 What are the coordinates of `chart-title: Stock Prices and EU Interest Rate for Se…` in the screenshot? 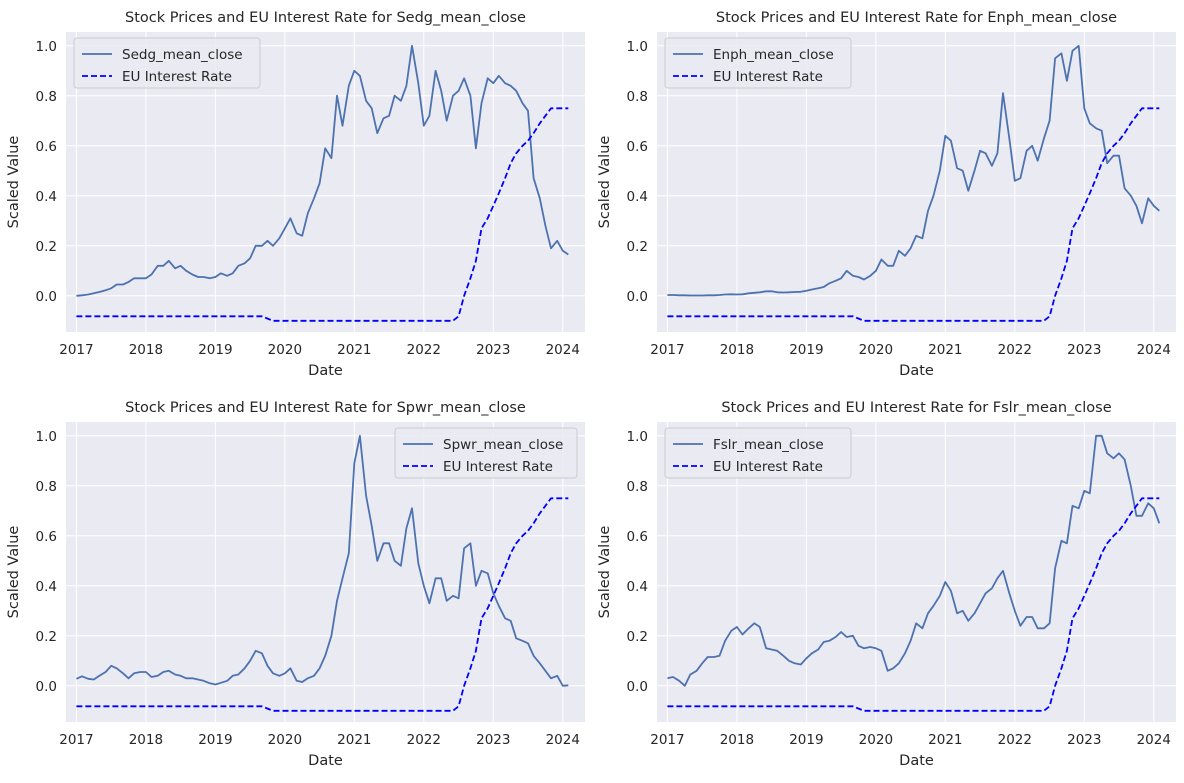 It's located at (325, 18).